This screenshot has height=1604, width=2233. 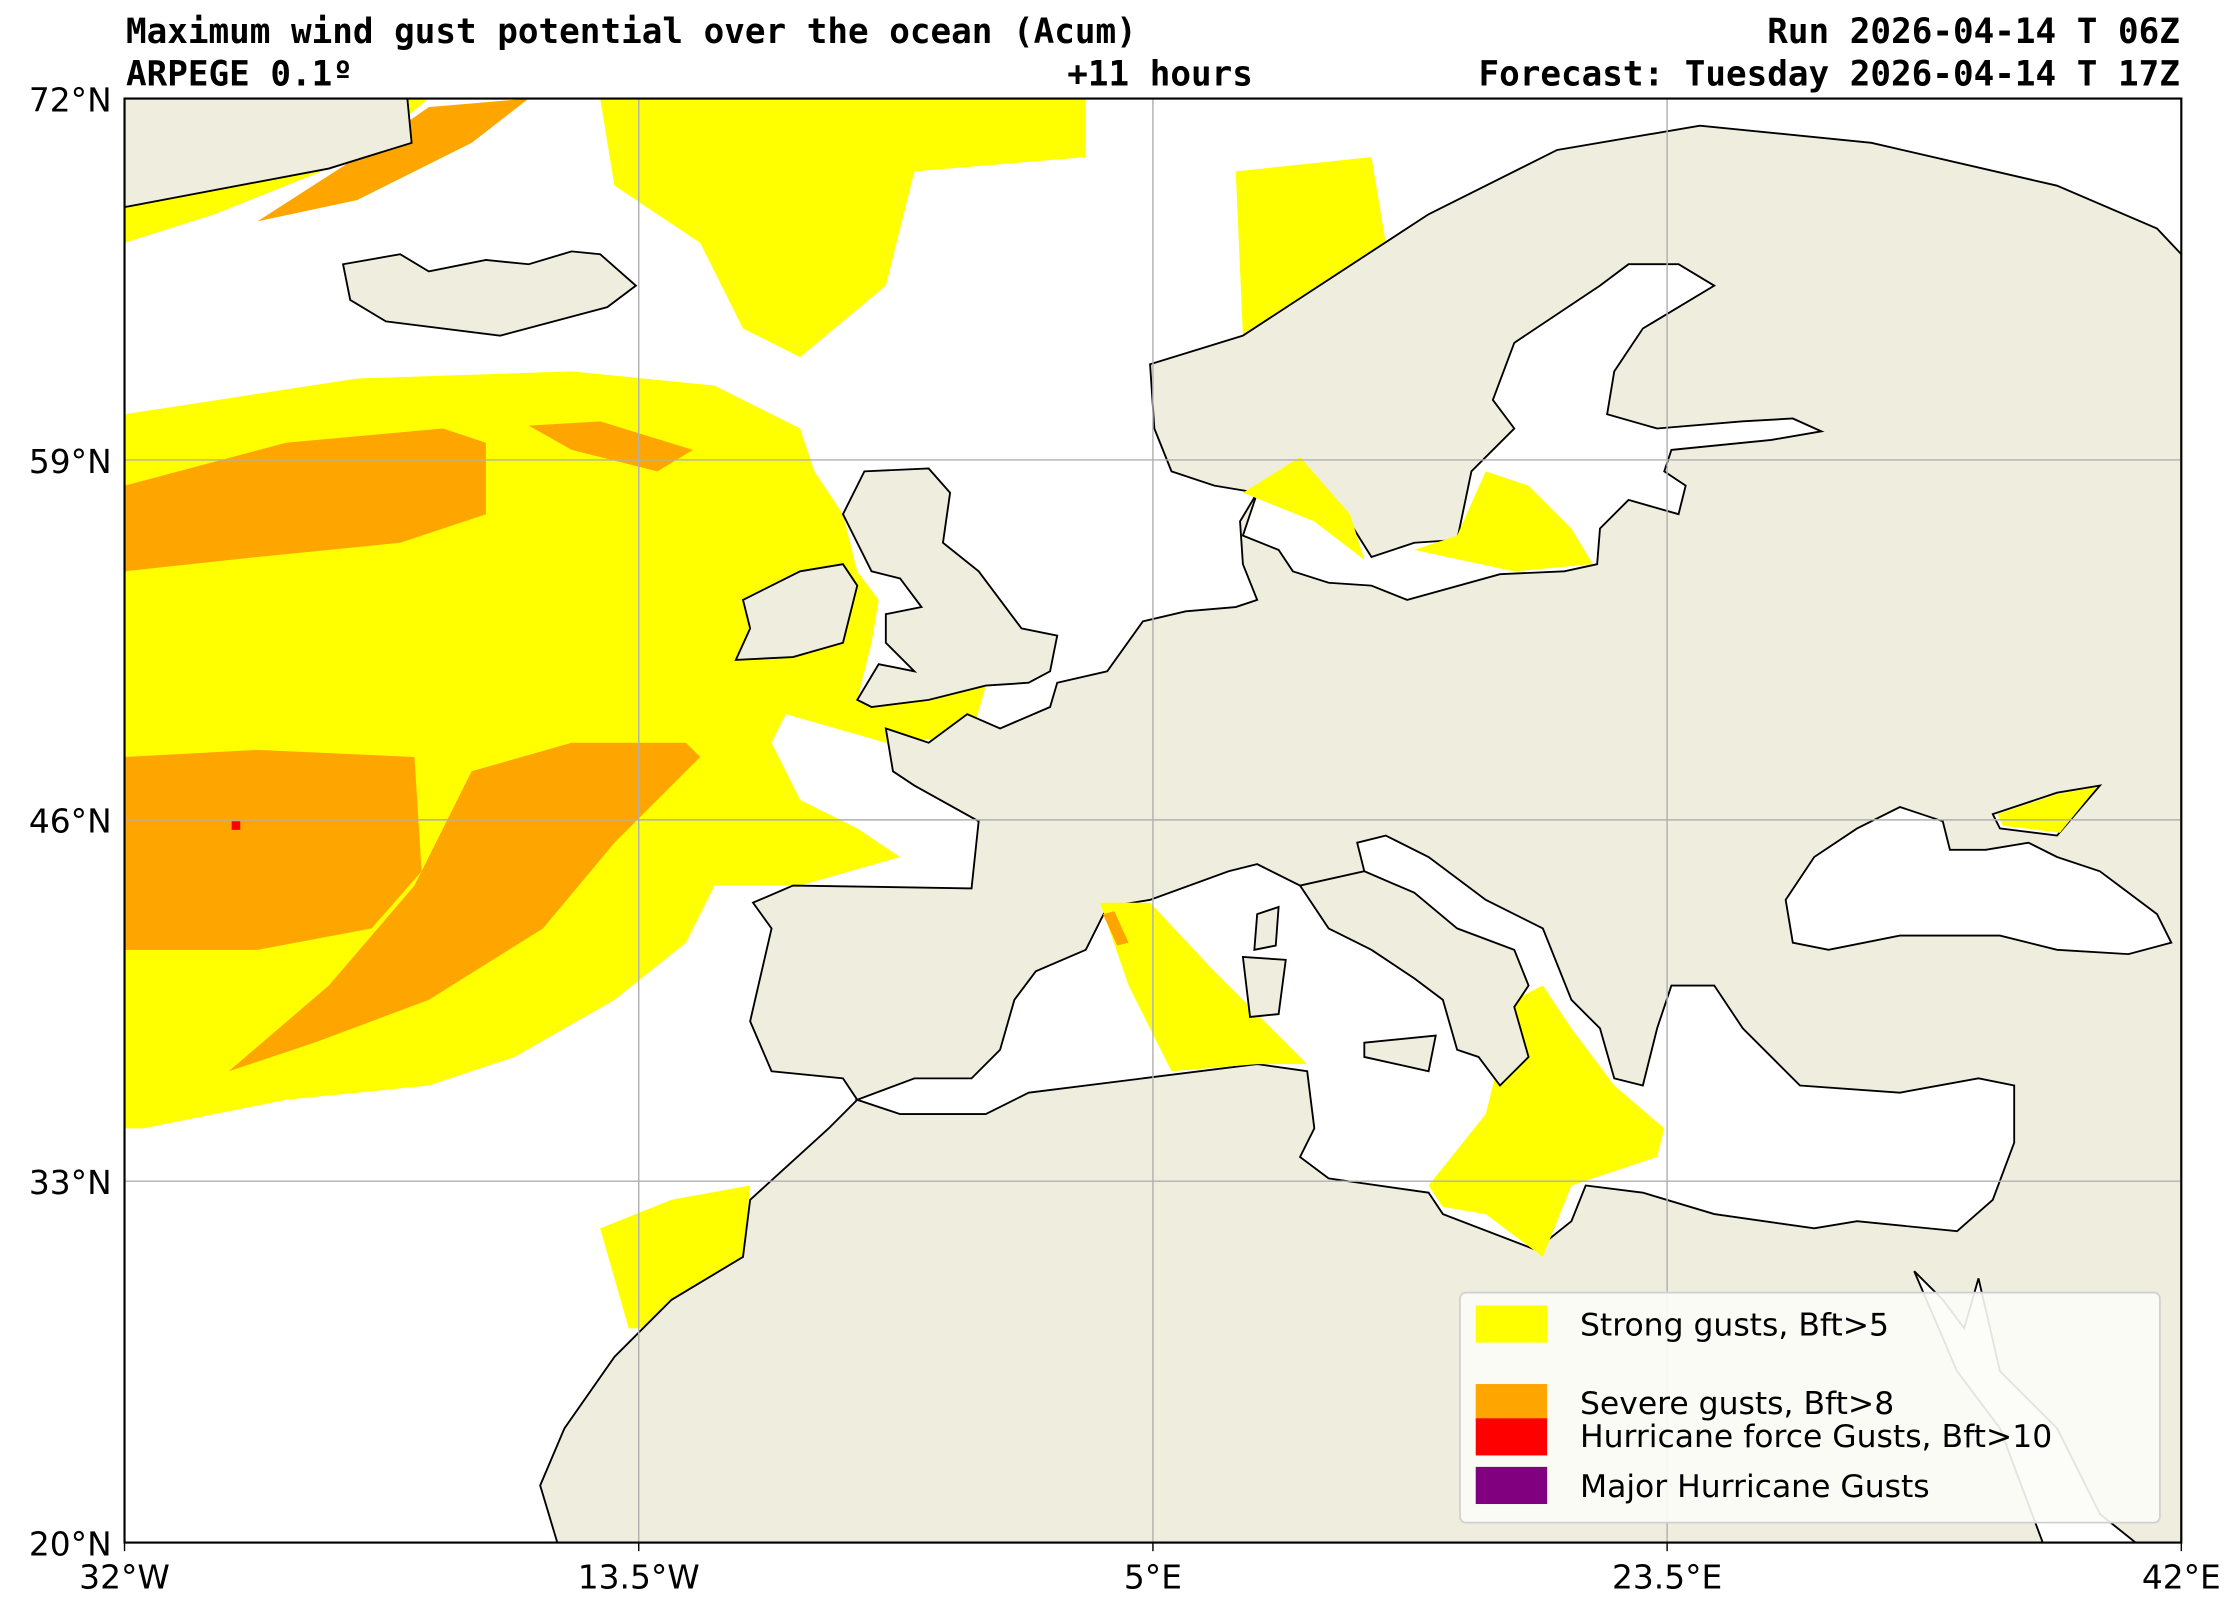 I want to click on run-time: Run 2026-04-14 T 06Z, so click(x=1973, y=32).